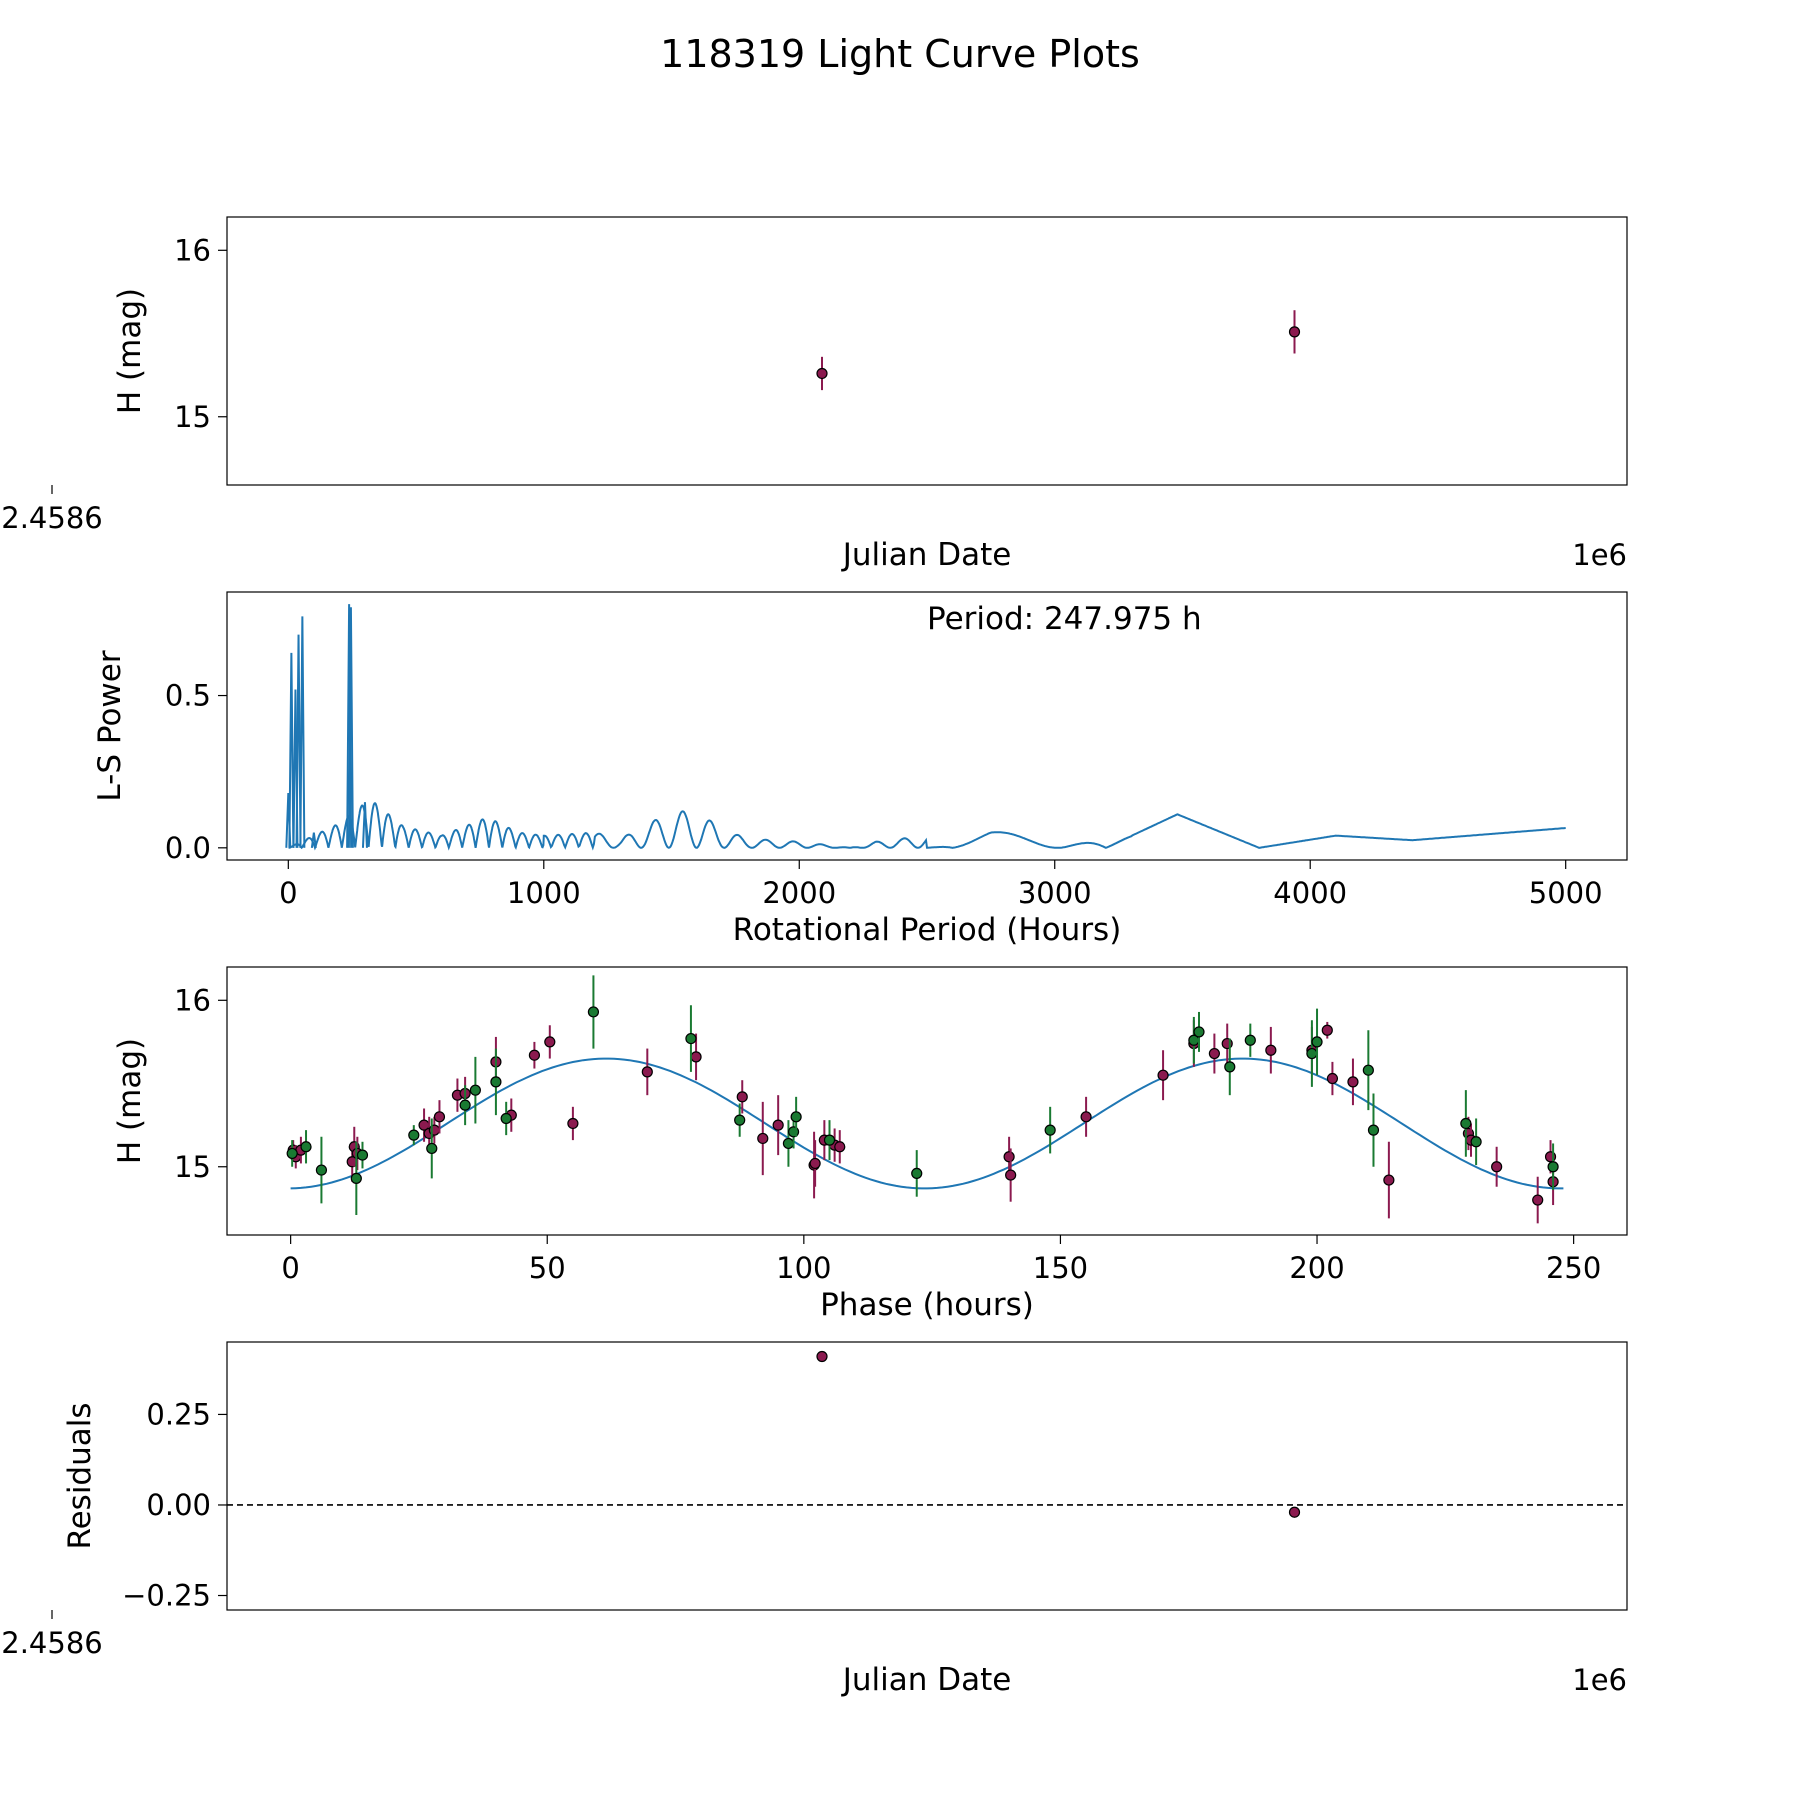 This screenshot has height=1800, width=1800. What do you see at coordinates (288, 893) in the screenshot?
I see `periodogram-xtick-label: 0` at bounding box center [288, 893].